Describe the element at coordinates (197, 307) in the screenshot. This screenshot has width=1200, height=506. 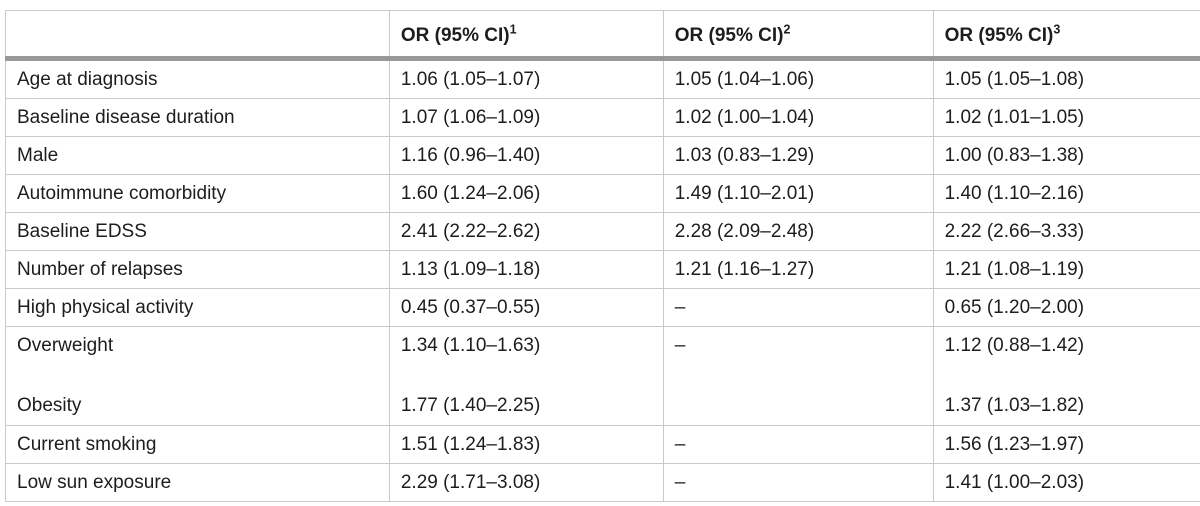
I see `row-label: High physical activity` at that location.